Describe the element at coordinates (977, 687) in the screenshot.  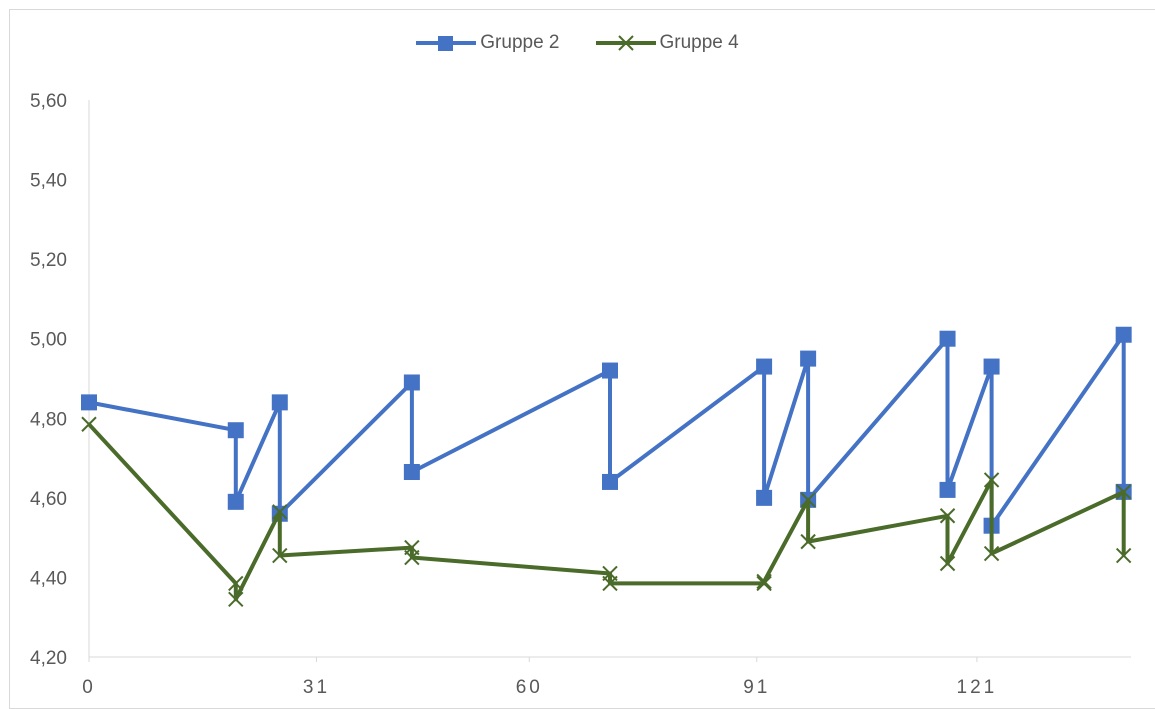
I see `x-tick-label: 121` at that location.